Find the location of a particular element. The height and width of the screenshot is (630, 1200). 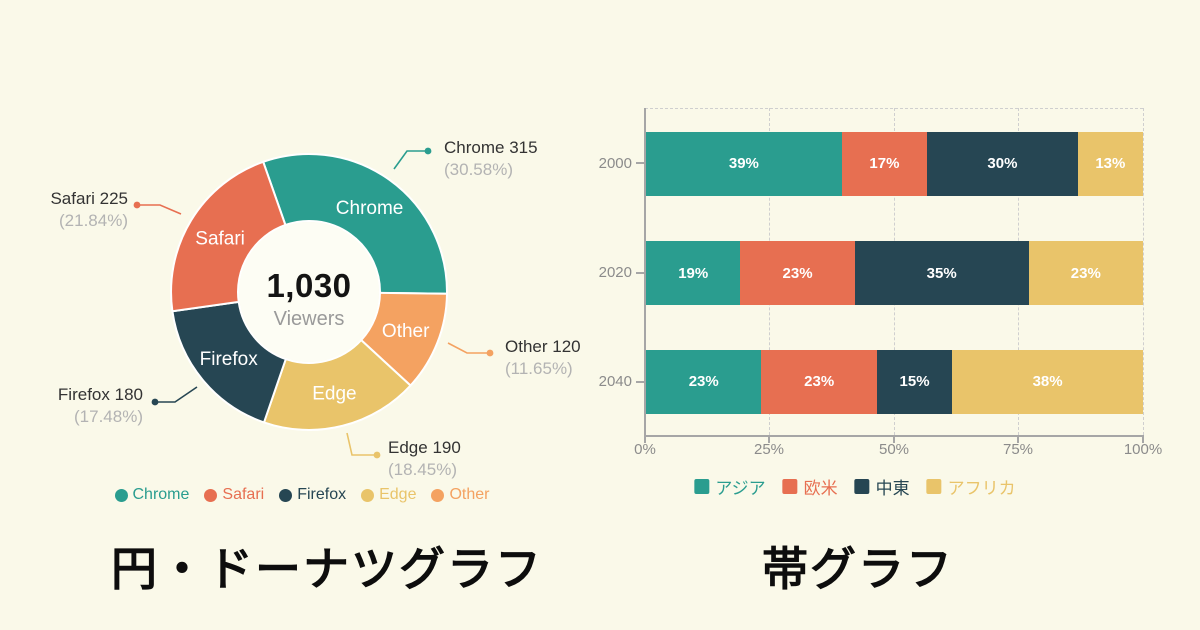

callout-other-percent: (11.65%) is located at coordinates (539, 369).